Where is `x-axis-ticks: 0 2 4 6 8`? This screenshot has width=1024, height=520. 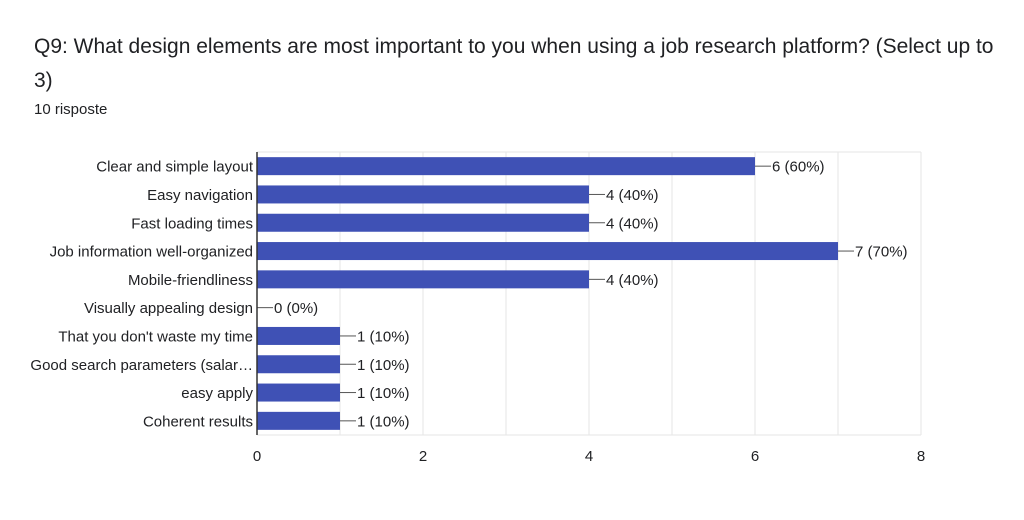
x-axis-ticks: 0 2 4 6 8 is located at coordinates (589, 456).